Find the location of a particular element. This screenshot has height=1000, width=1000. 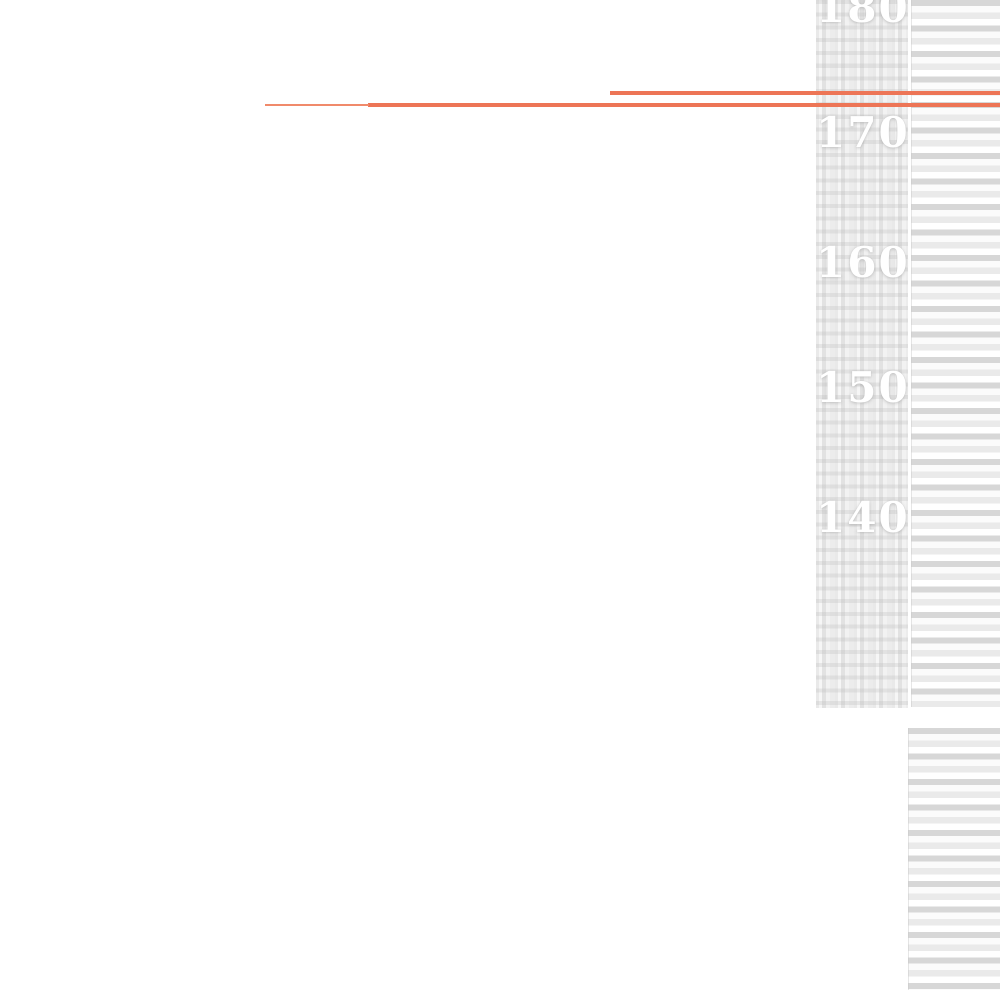

ruler-label-170: 170 is located at coordinates (863, 132).